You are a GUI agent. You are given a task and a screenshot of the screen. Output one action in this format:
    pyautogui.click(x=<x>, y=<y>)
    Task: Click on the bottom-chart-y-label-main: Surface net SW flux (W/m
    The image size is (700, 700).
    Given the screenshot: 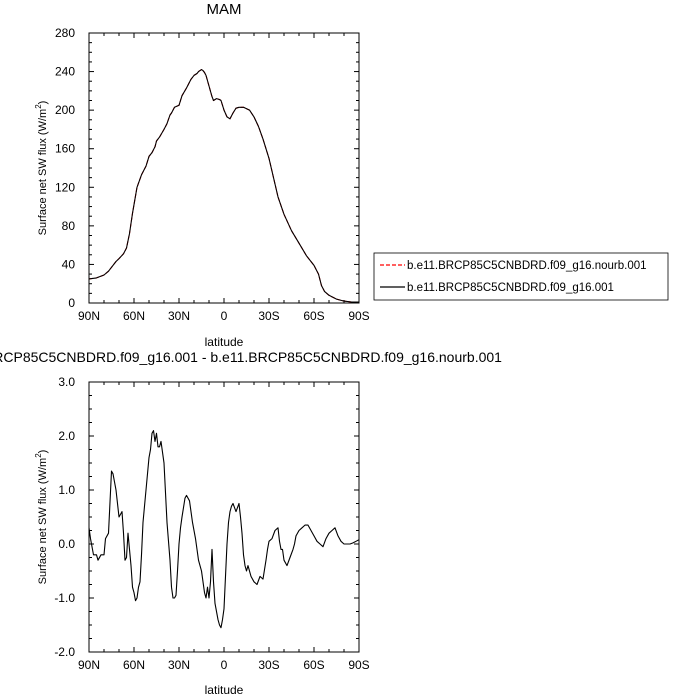 What is the action you would take?
    pyautogui.click(x=43, y=521)
    